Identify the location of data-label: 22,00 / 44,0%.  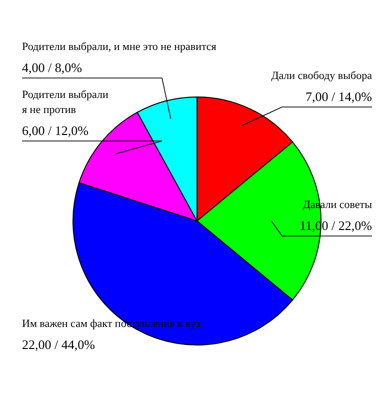
(59, 344).